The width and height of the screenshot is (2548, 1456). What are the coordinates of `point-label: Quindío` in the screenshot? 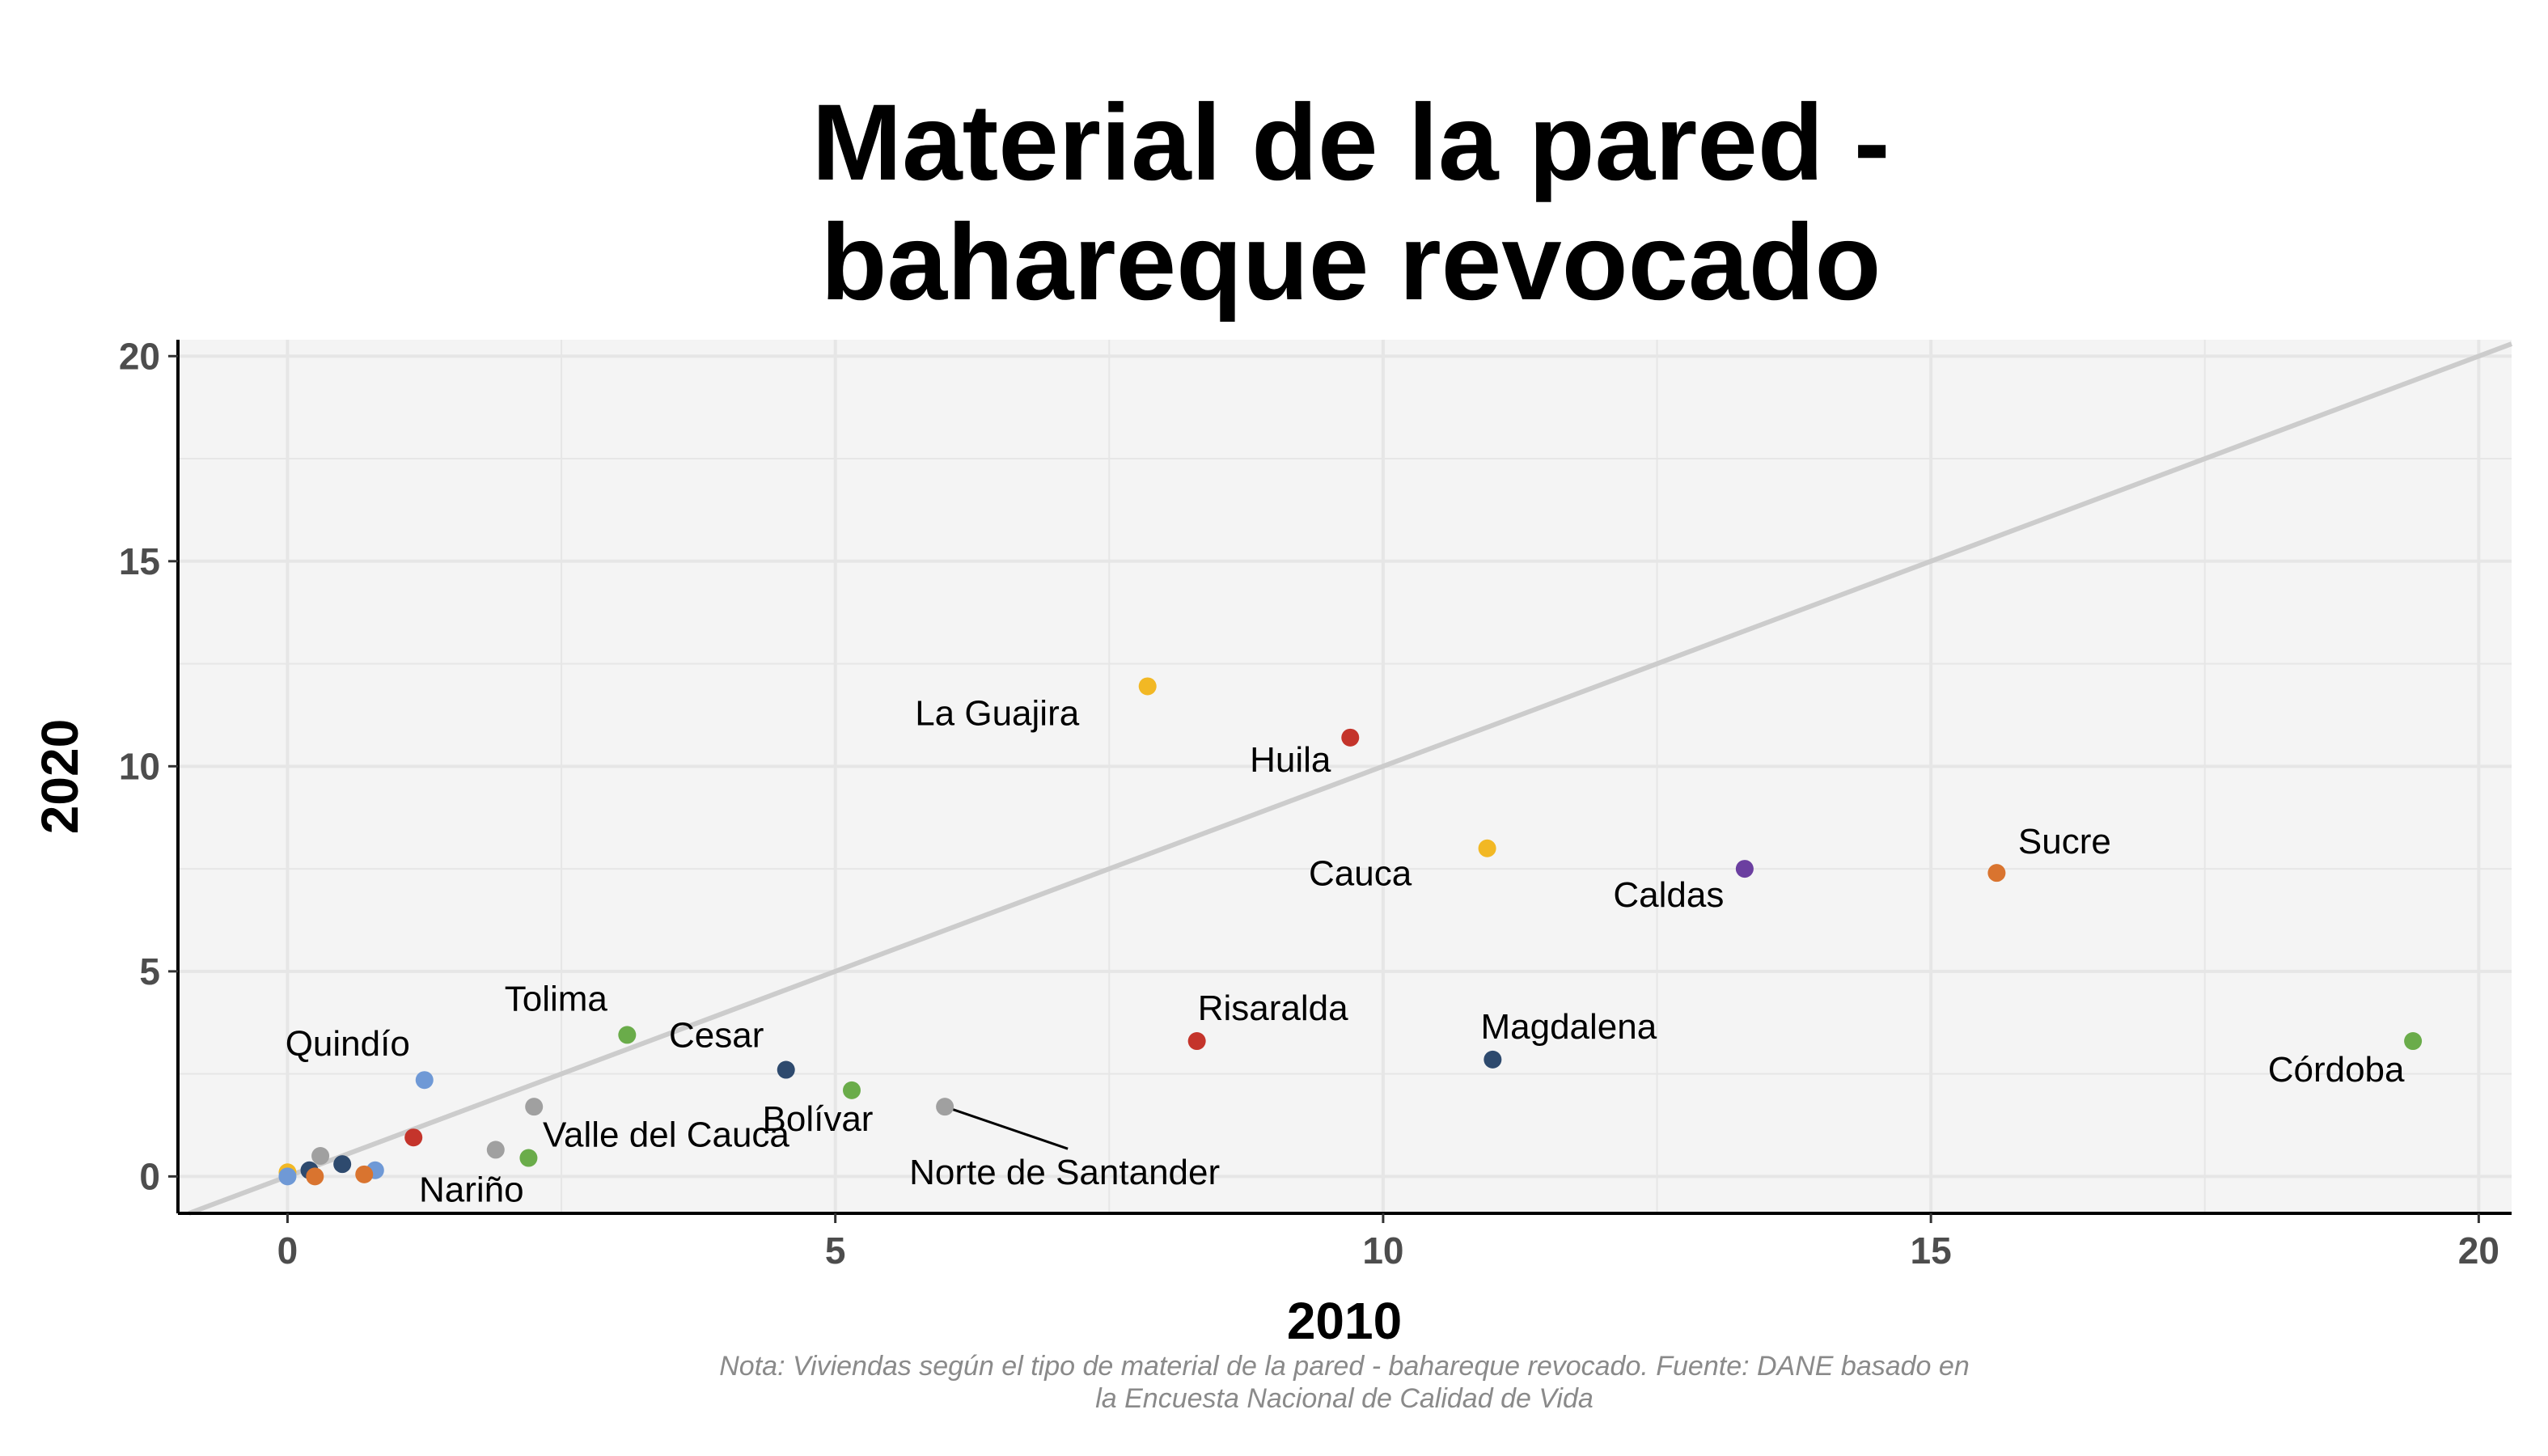 It's located at (348, 1044).